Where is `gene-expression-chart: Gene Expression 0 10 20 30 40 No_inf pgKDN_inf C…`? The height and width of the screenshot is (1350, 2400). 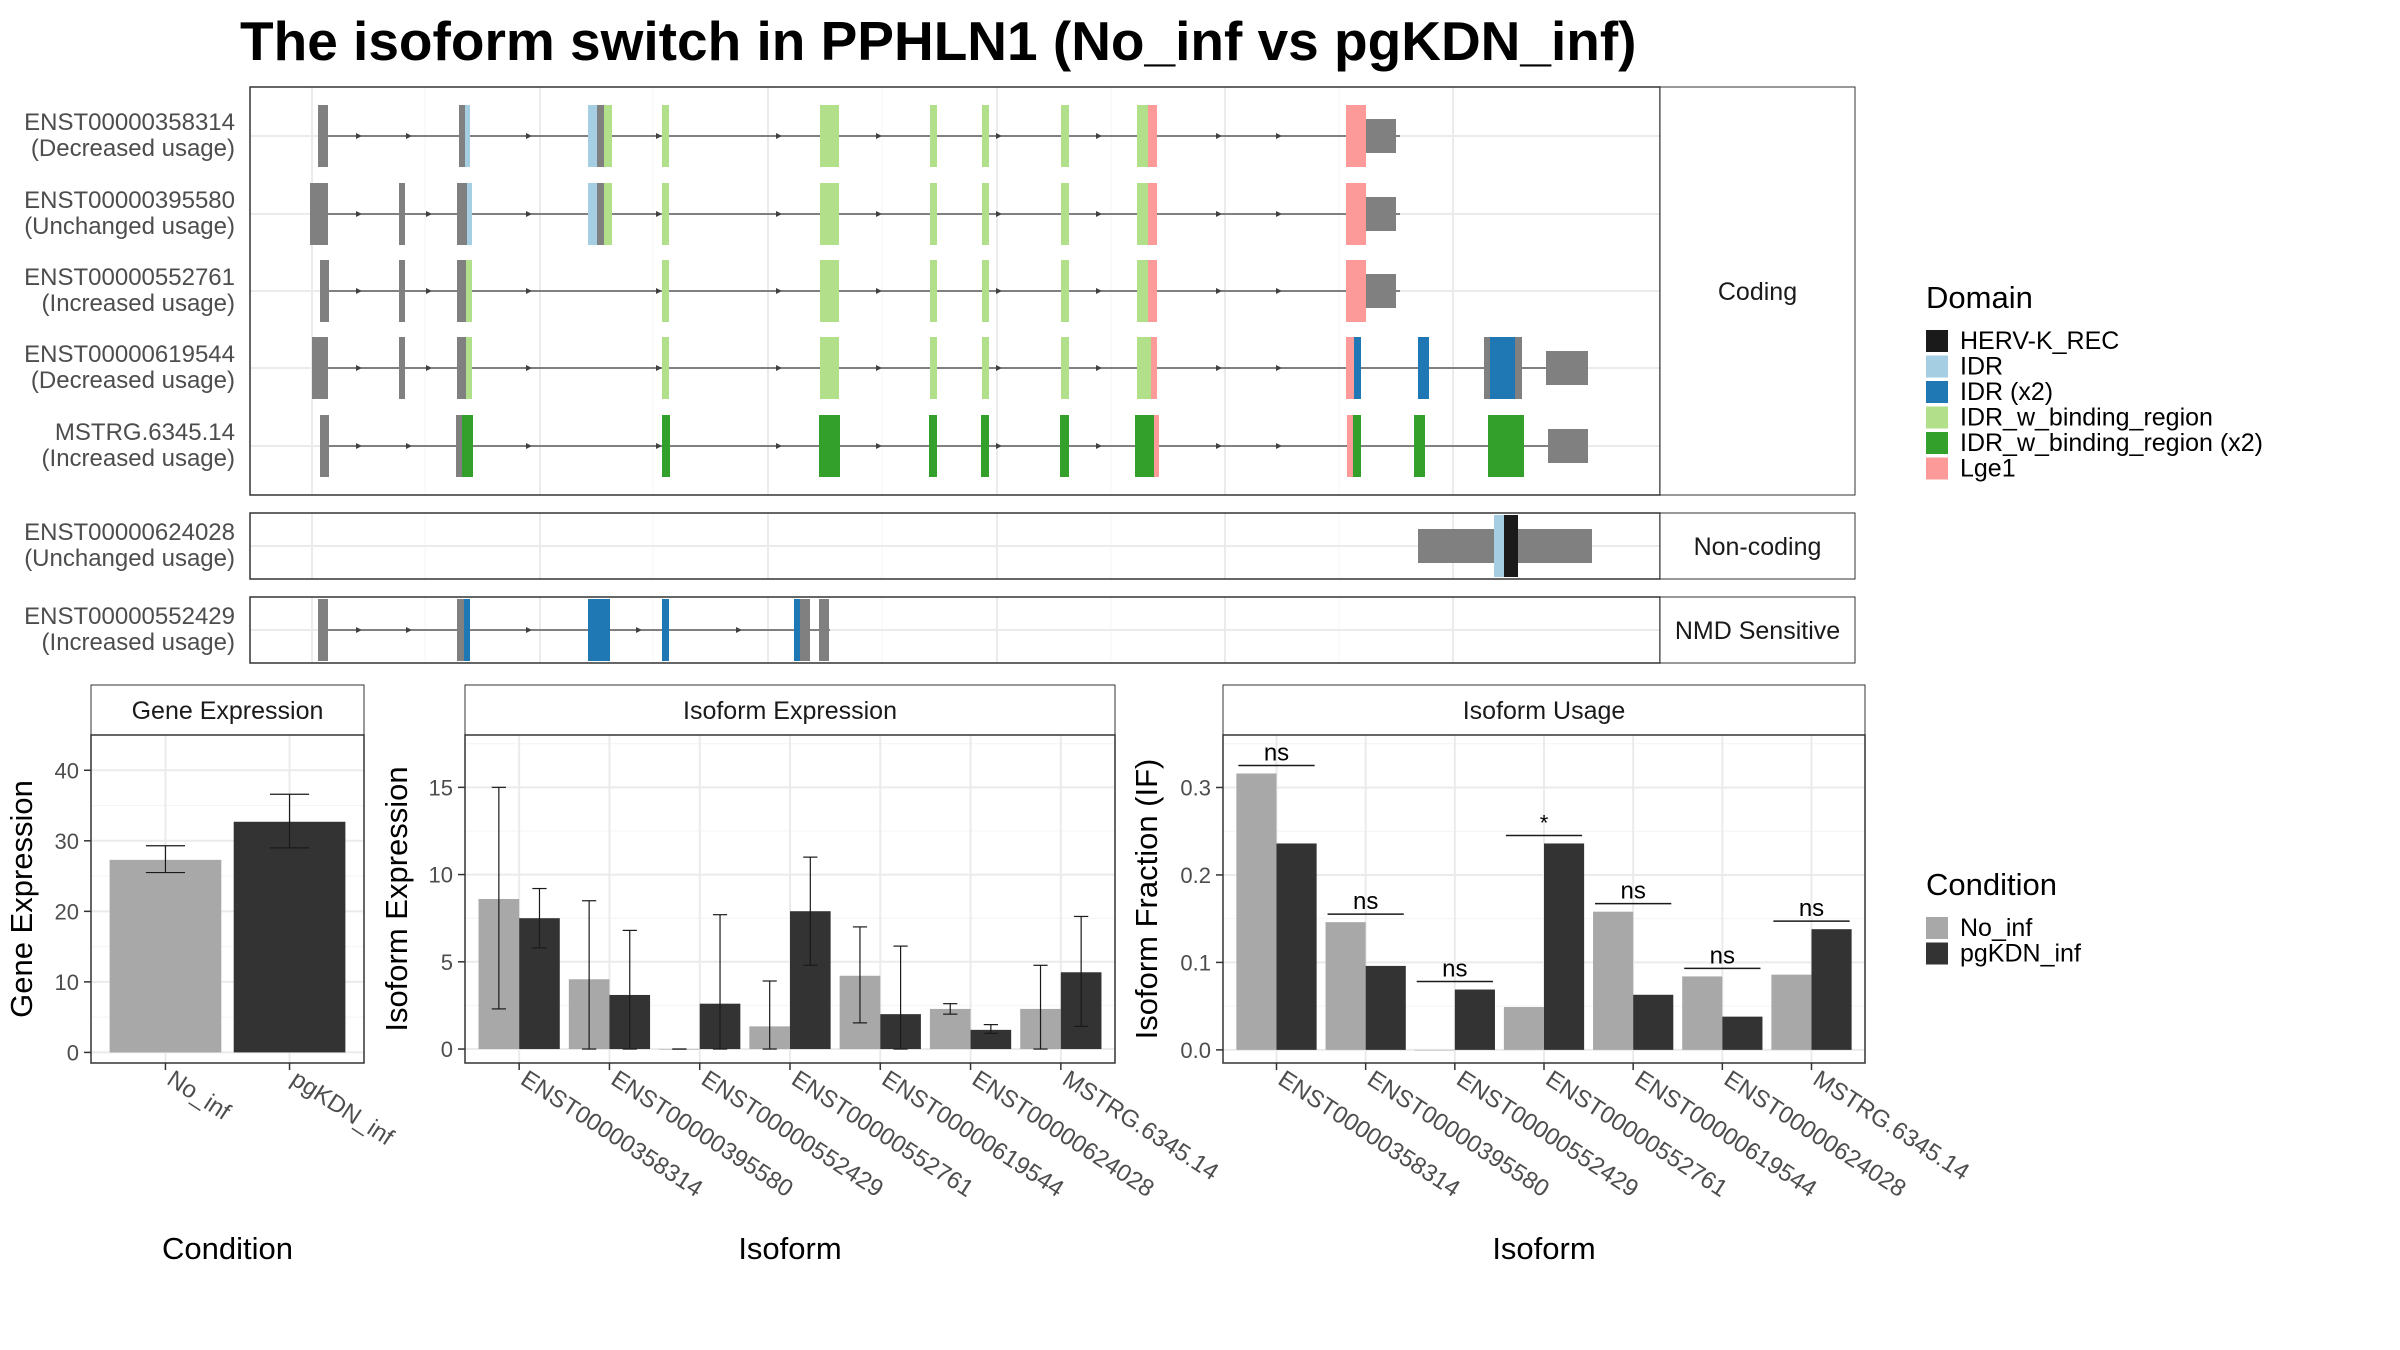
gene-expression-chart: Gene Expression 0 10 20 30 40 No_inf pgKDN_inf C… is located at coordinates (201, 975).